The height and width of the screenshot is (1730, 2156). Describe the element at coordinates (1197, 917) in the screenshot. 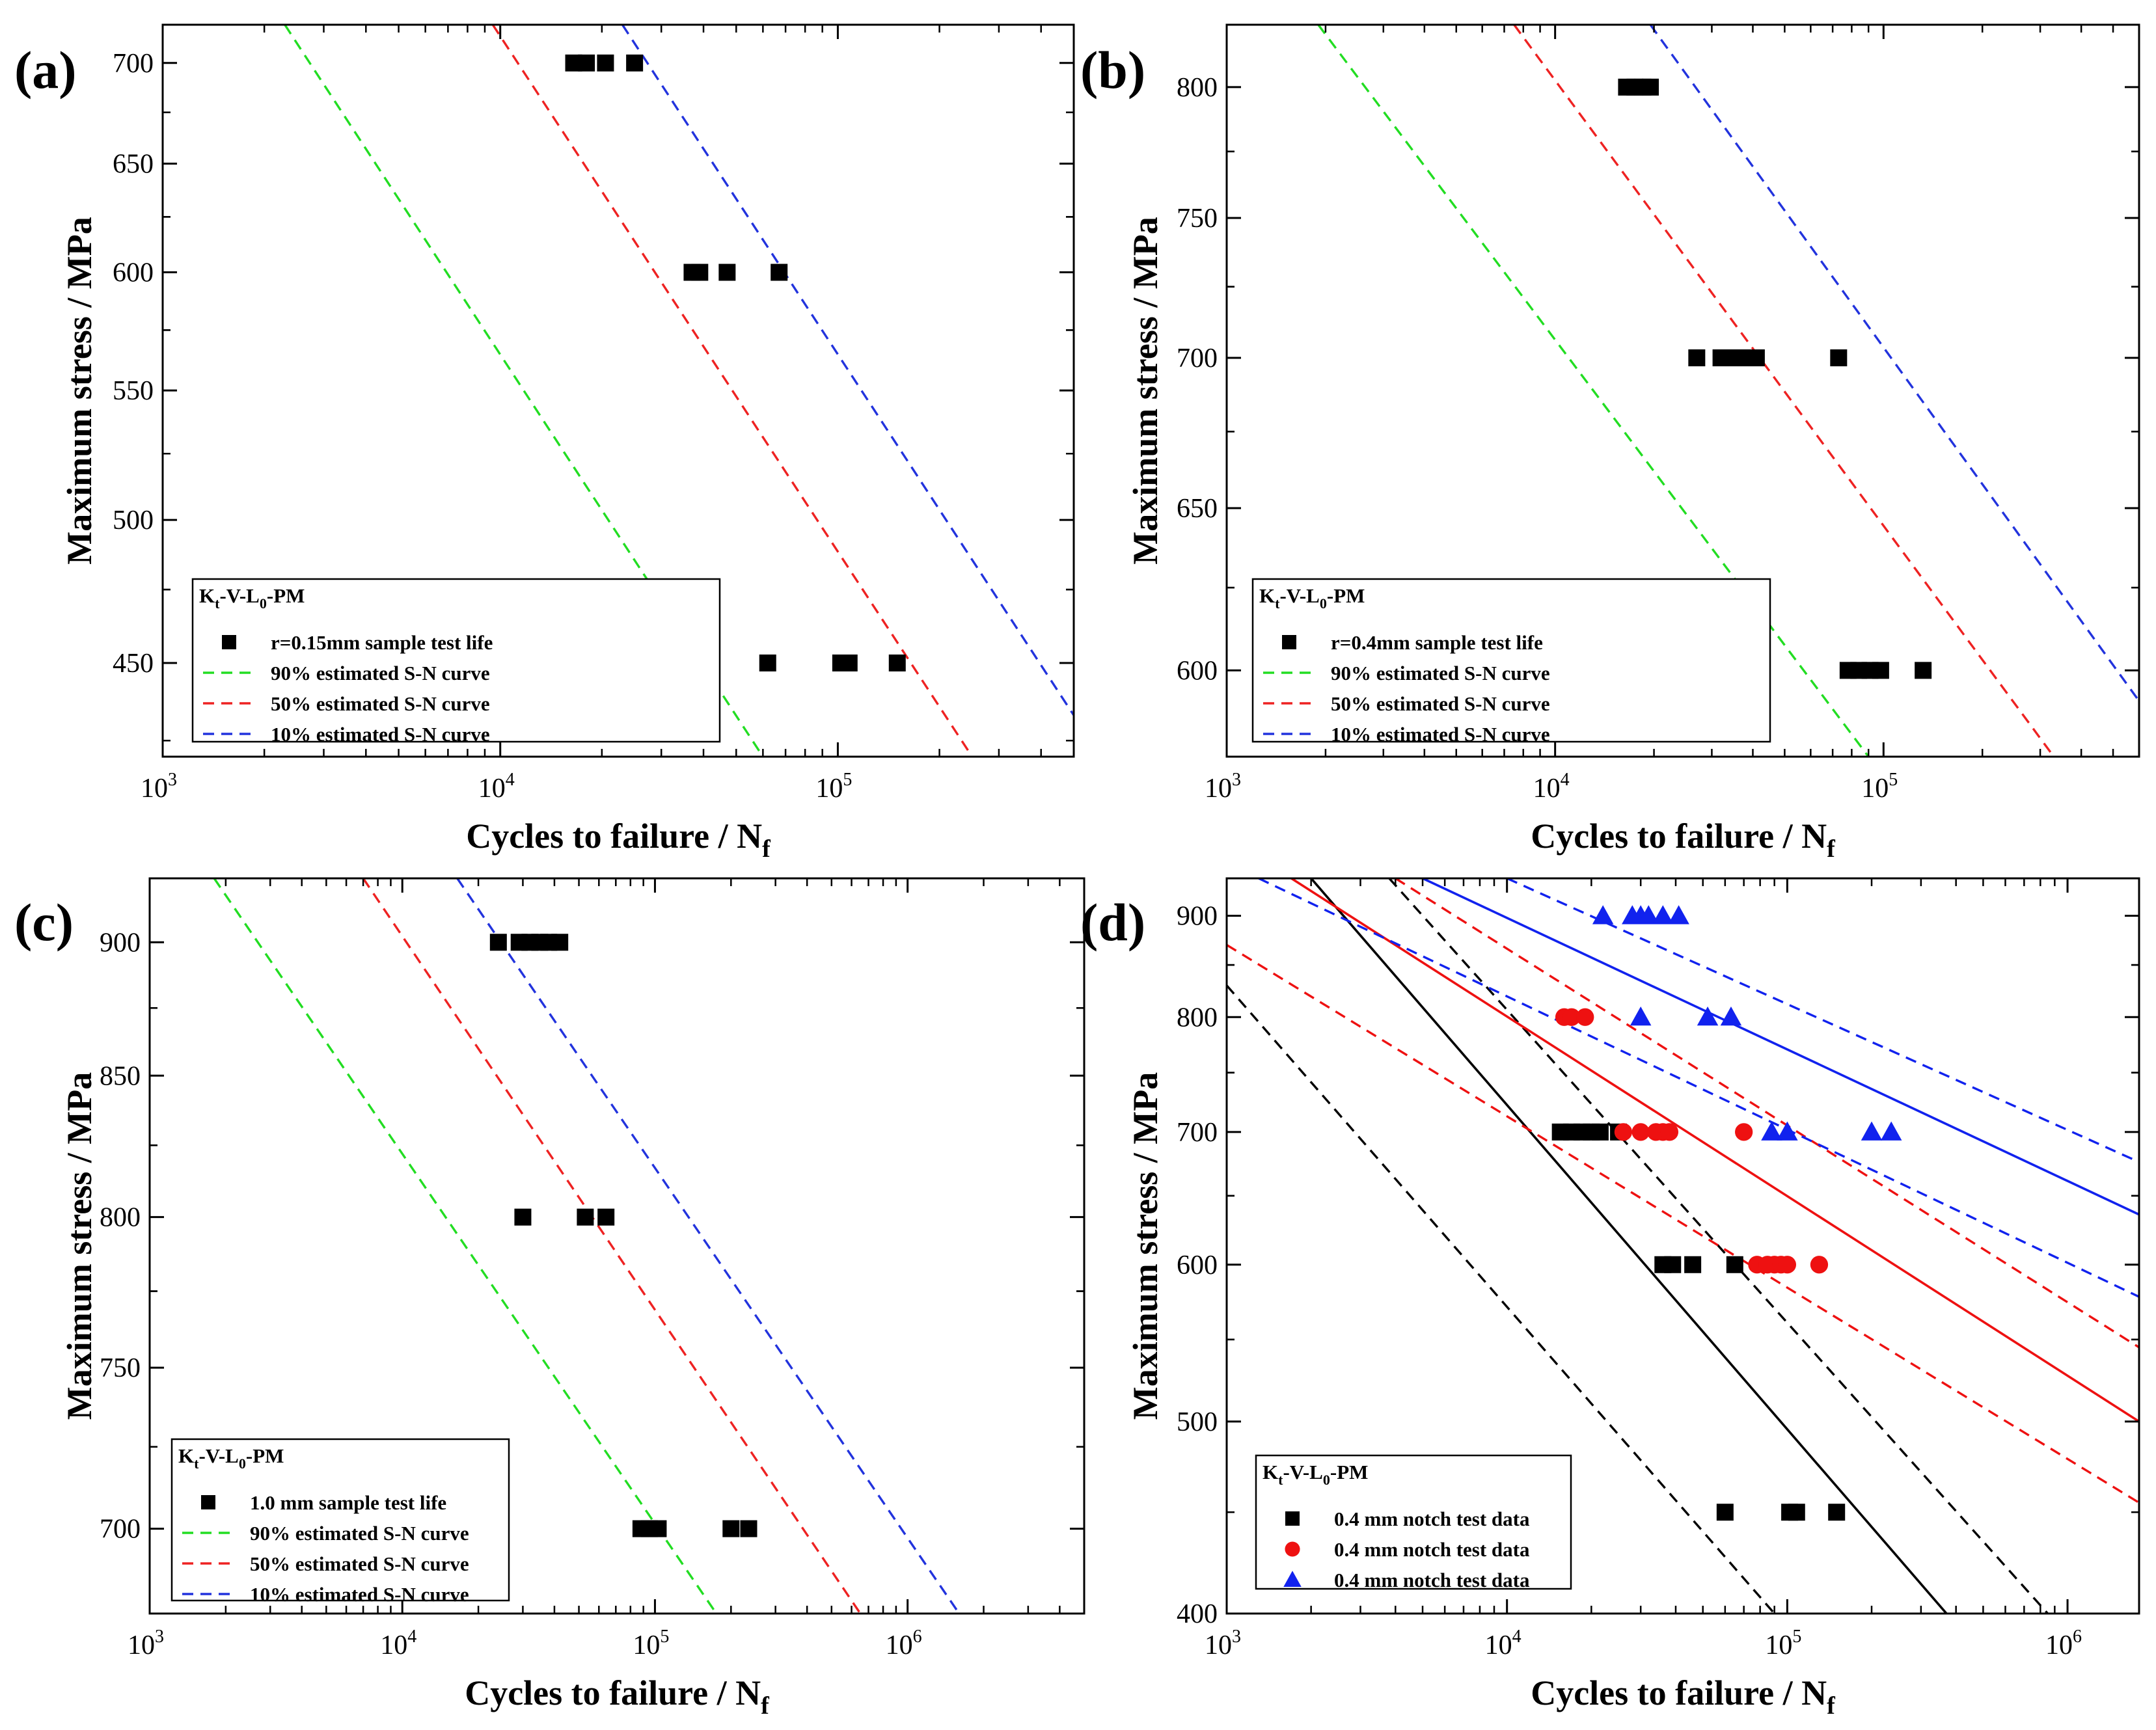

I see `y-tick-label: 900` at that location.